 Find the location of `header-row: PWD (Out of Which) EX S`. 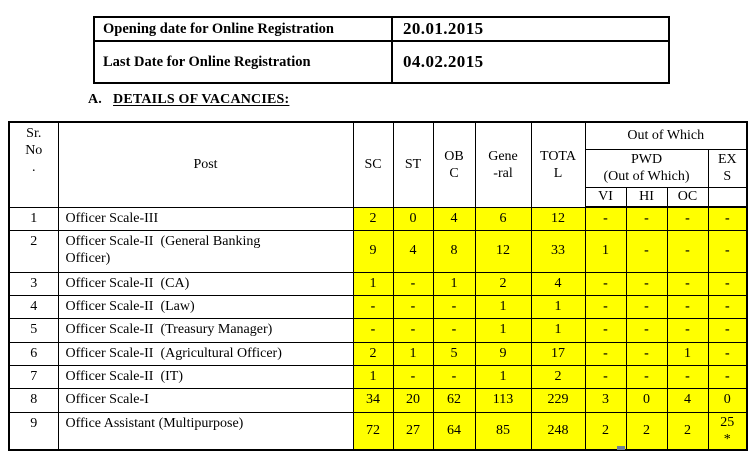

header-row: PWD (Out of Which) EX S is located at coordinates (378, 168).